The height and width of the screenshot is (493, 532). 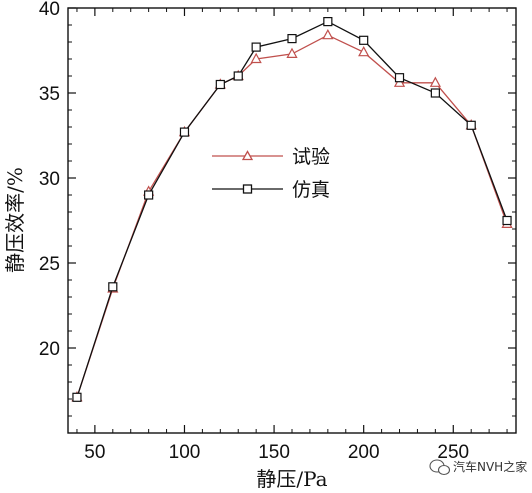 I want to click on x-tick-label: 200, so click(x=364, y=452).